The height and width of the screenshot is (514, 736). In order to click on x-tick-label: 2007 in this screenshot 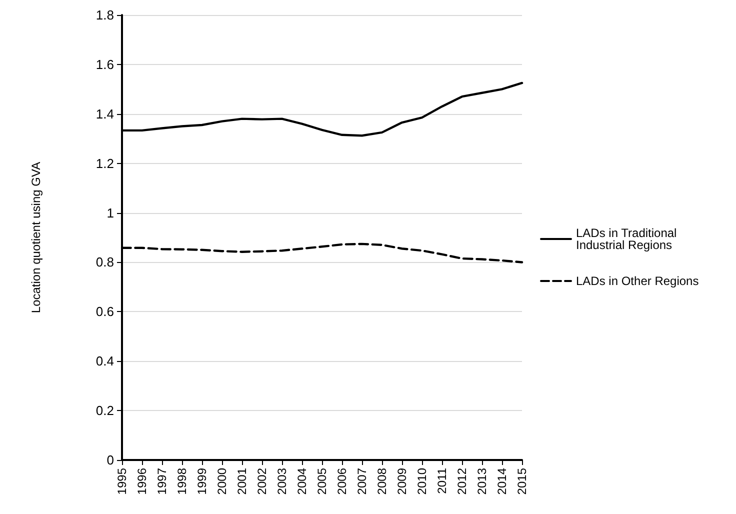, I will do `click(362, 481)`.